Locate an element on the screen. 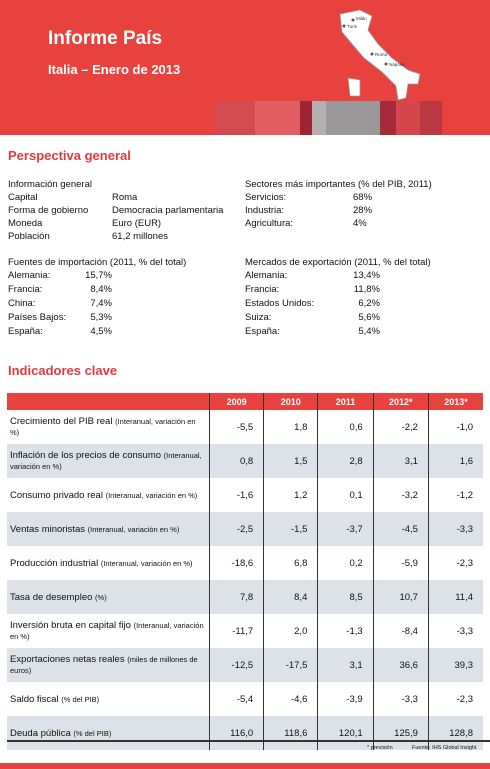 This screenshot has width=490, height=769. value-cell: -1,5 is located at coordinates (290, 529).